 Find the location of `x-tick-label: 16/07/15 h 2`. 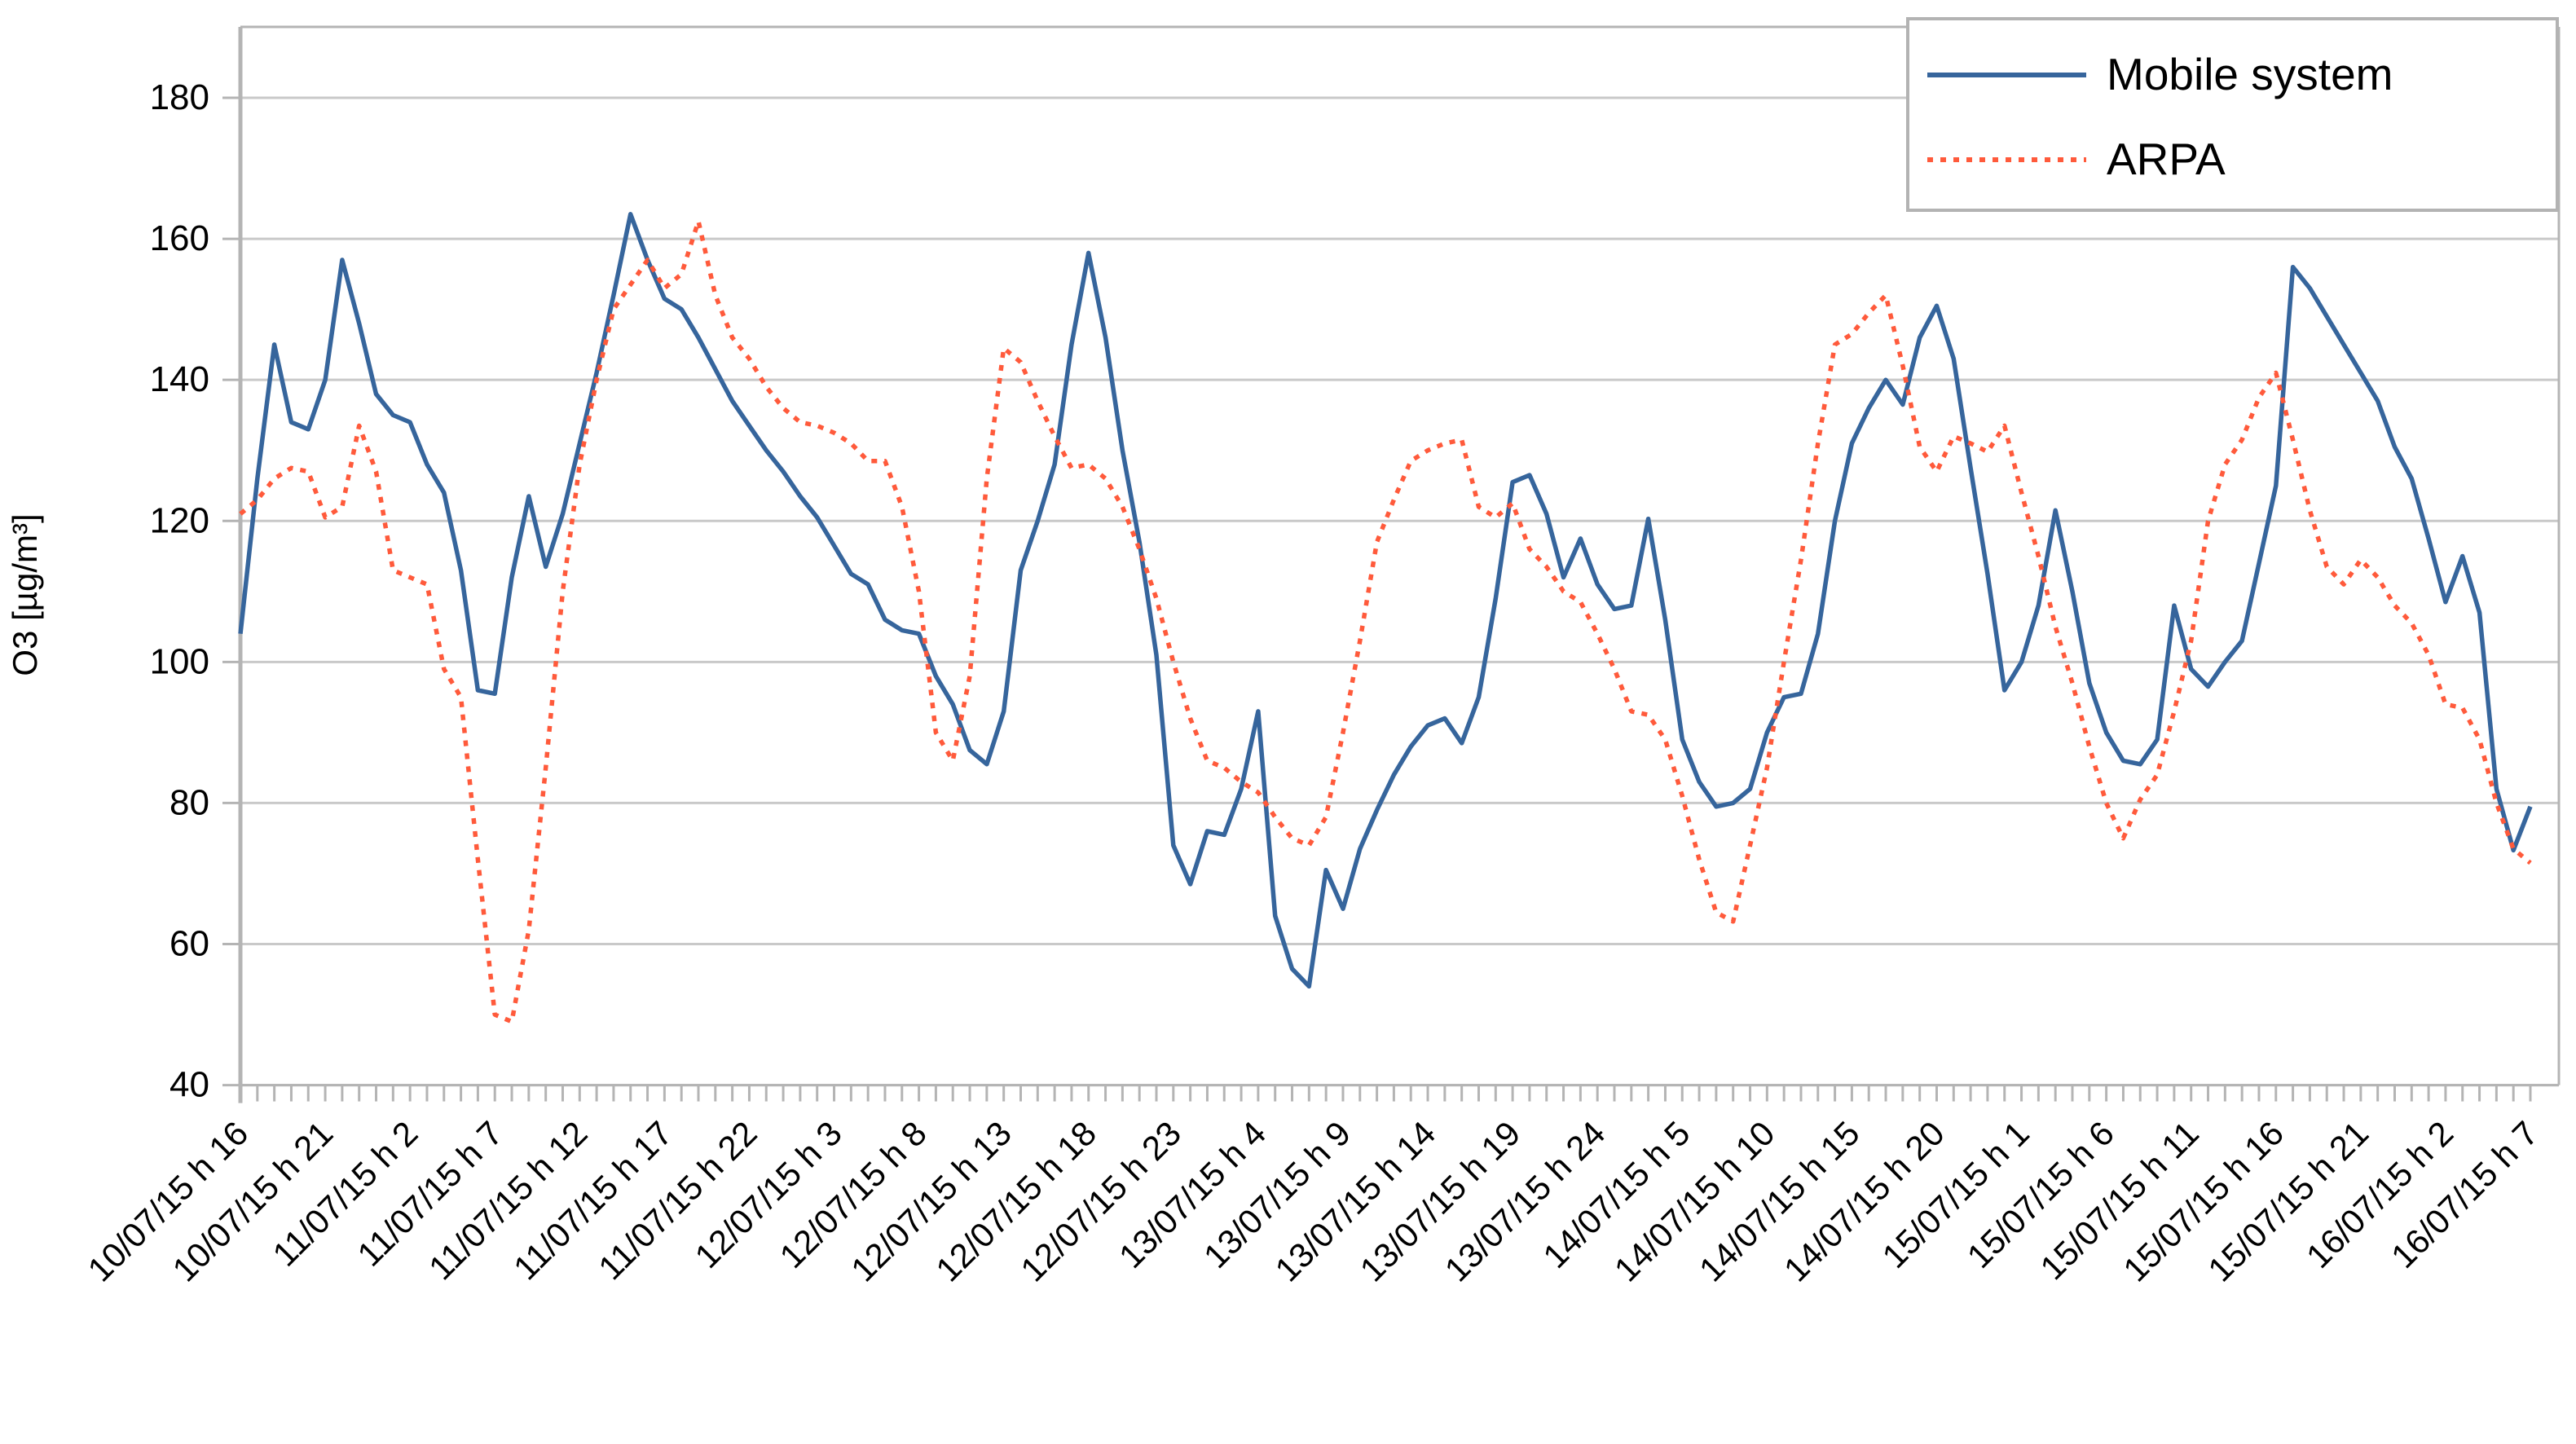

x-tick-label: 16/07/15 h 2 is located at coordinates (2379, 1194).